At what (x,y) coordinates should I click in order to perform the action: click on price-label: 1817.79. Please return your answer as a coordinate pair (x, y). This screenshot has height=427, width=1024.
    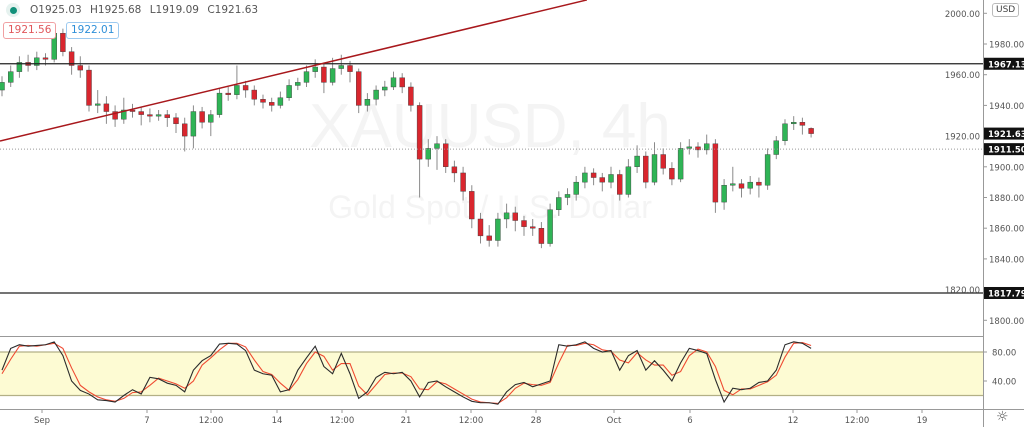
    Looking at the image, I should click on (1006, 294).